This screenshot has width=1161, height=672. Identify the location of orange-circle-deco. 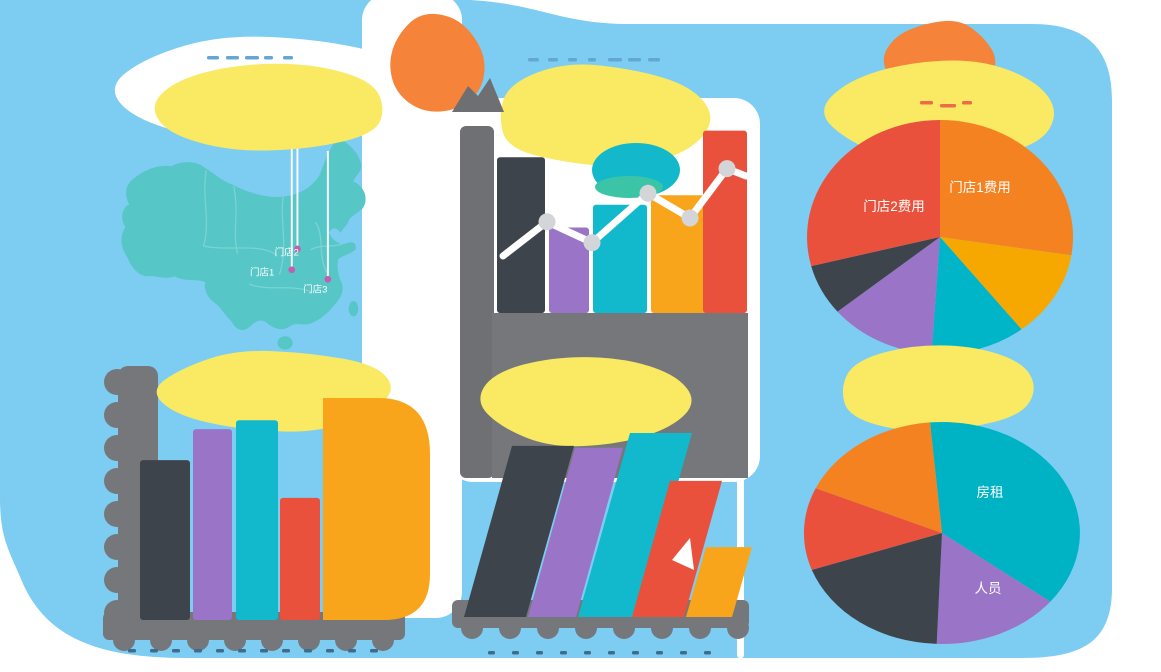
(437, 62).